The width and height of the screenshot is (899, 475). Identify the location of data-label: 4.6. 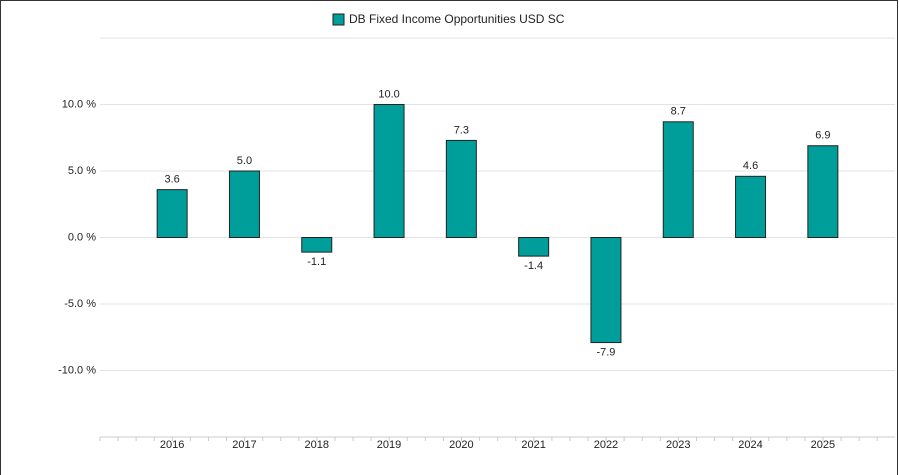
(750, 166).